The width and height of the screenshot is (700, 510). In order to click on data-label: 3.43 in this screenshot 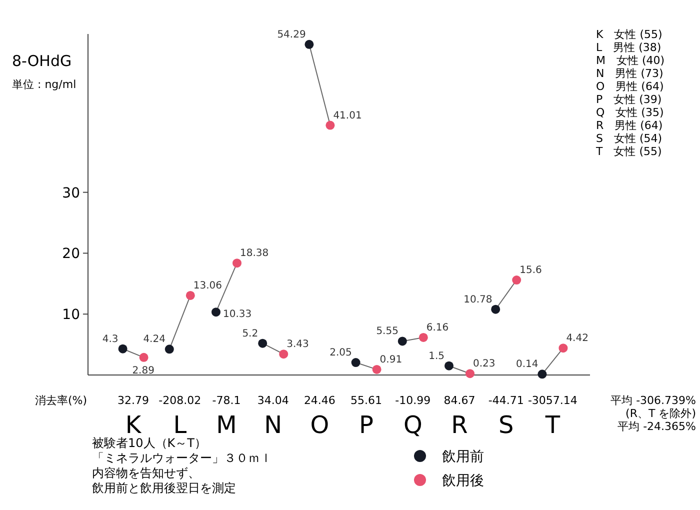, I will do `click(297, 344)`.